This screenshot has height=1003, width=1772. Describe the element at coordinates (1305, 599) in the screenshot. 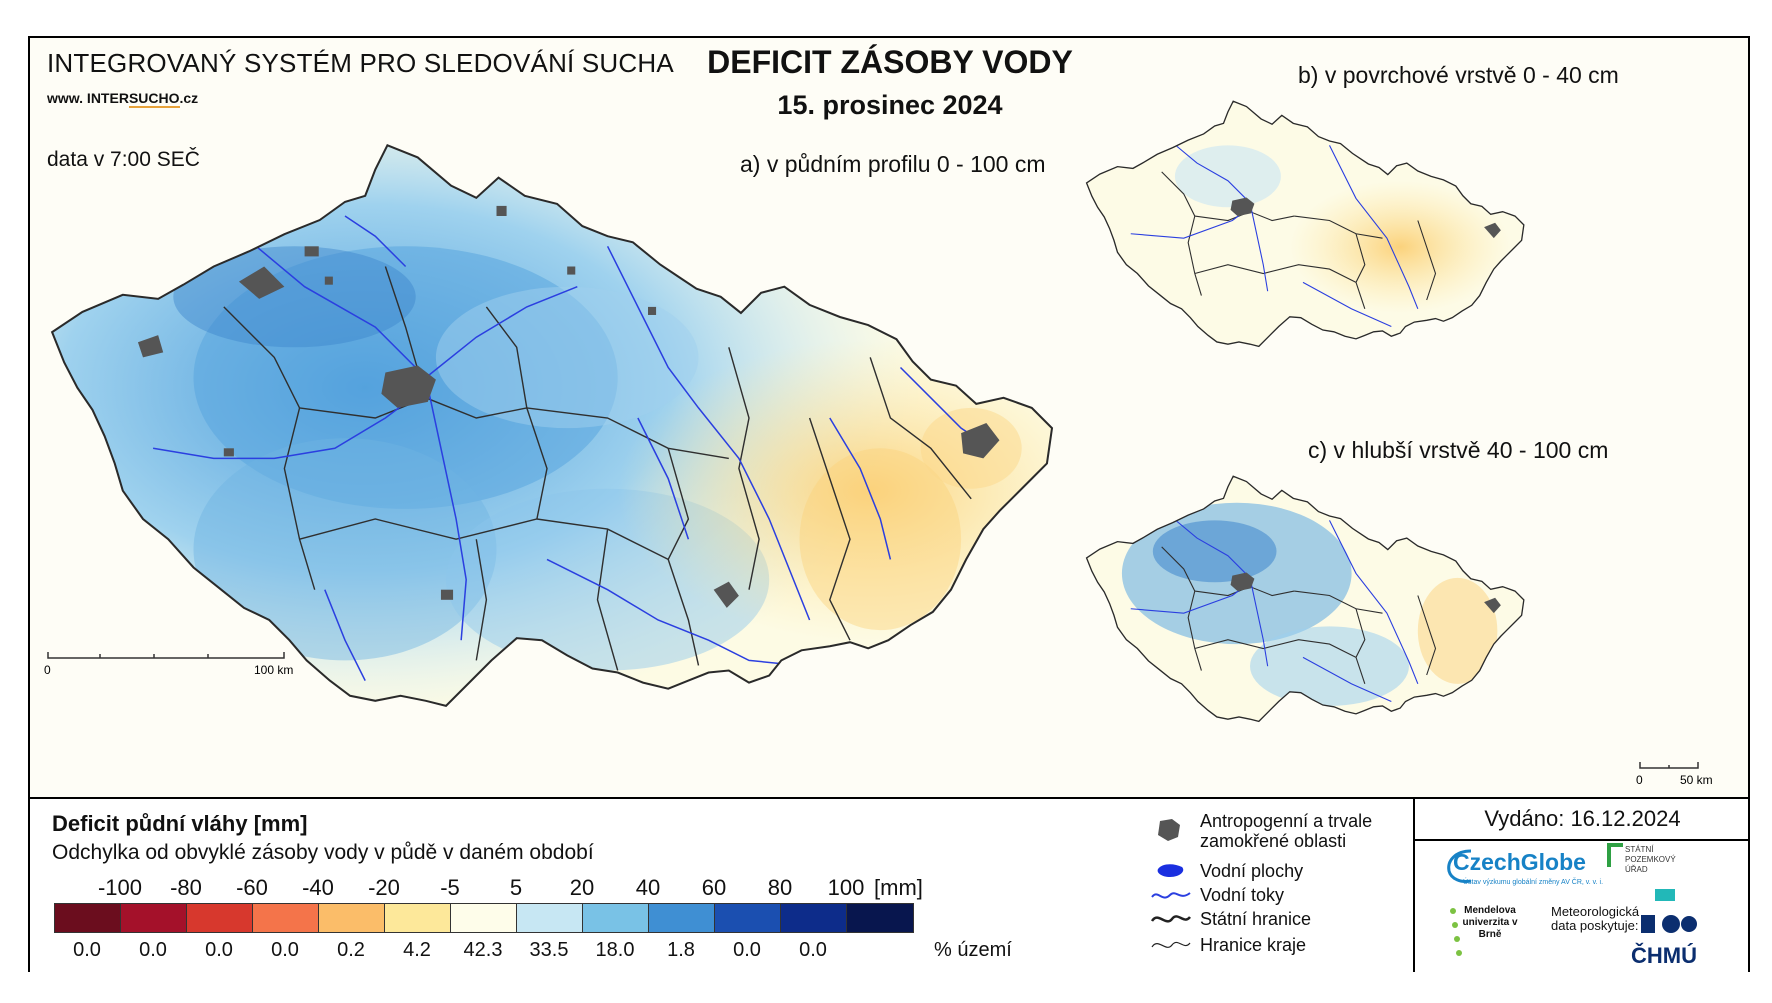

I see `map-c` at that location.